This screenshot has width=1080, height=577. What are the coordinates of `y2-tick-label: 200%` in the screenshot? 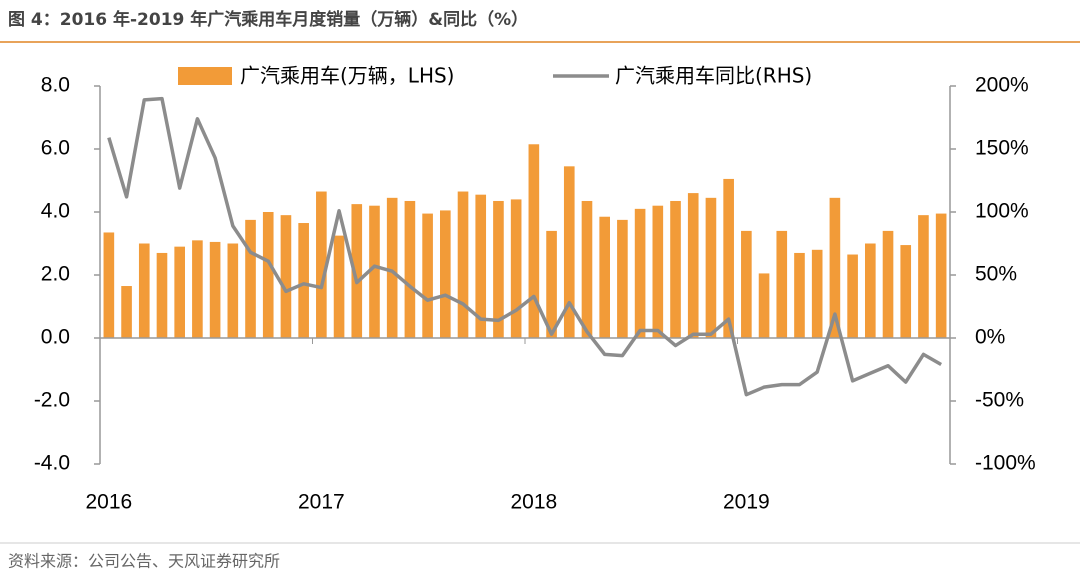 It's located at (1002, 85).